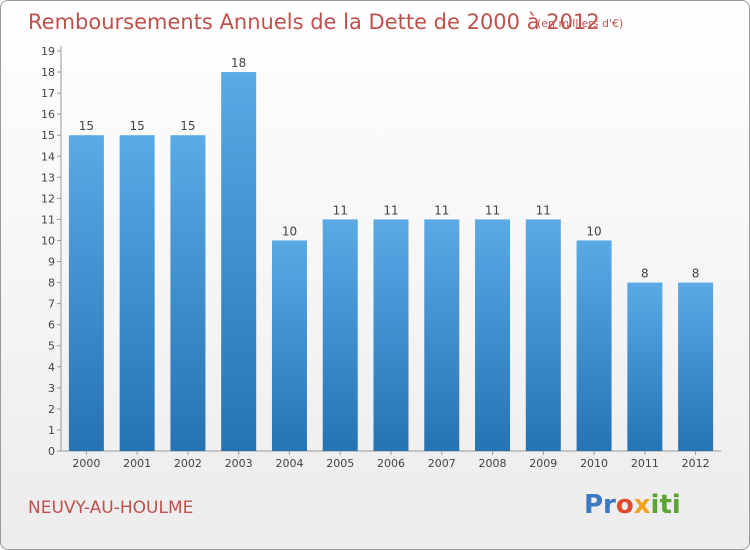 This screenshot has height=550, width=750. Describe the element at coordinates (696, 463) in the screenshot. I see `x-tick-label: 2012` at that location.